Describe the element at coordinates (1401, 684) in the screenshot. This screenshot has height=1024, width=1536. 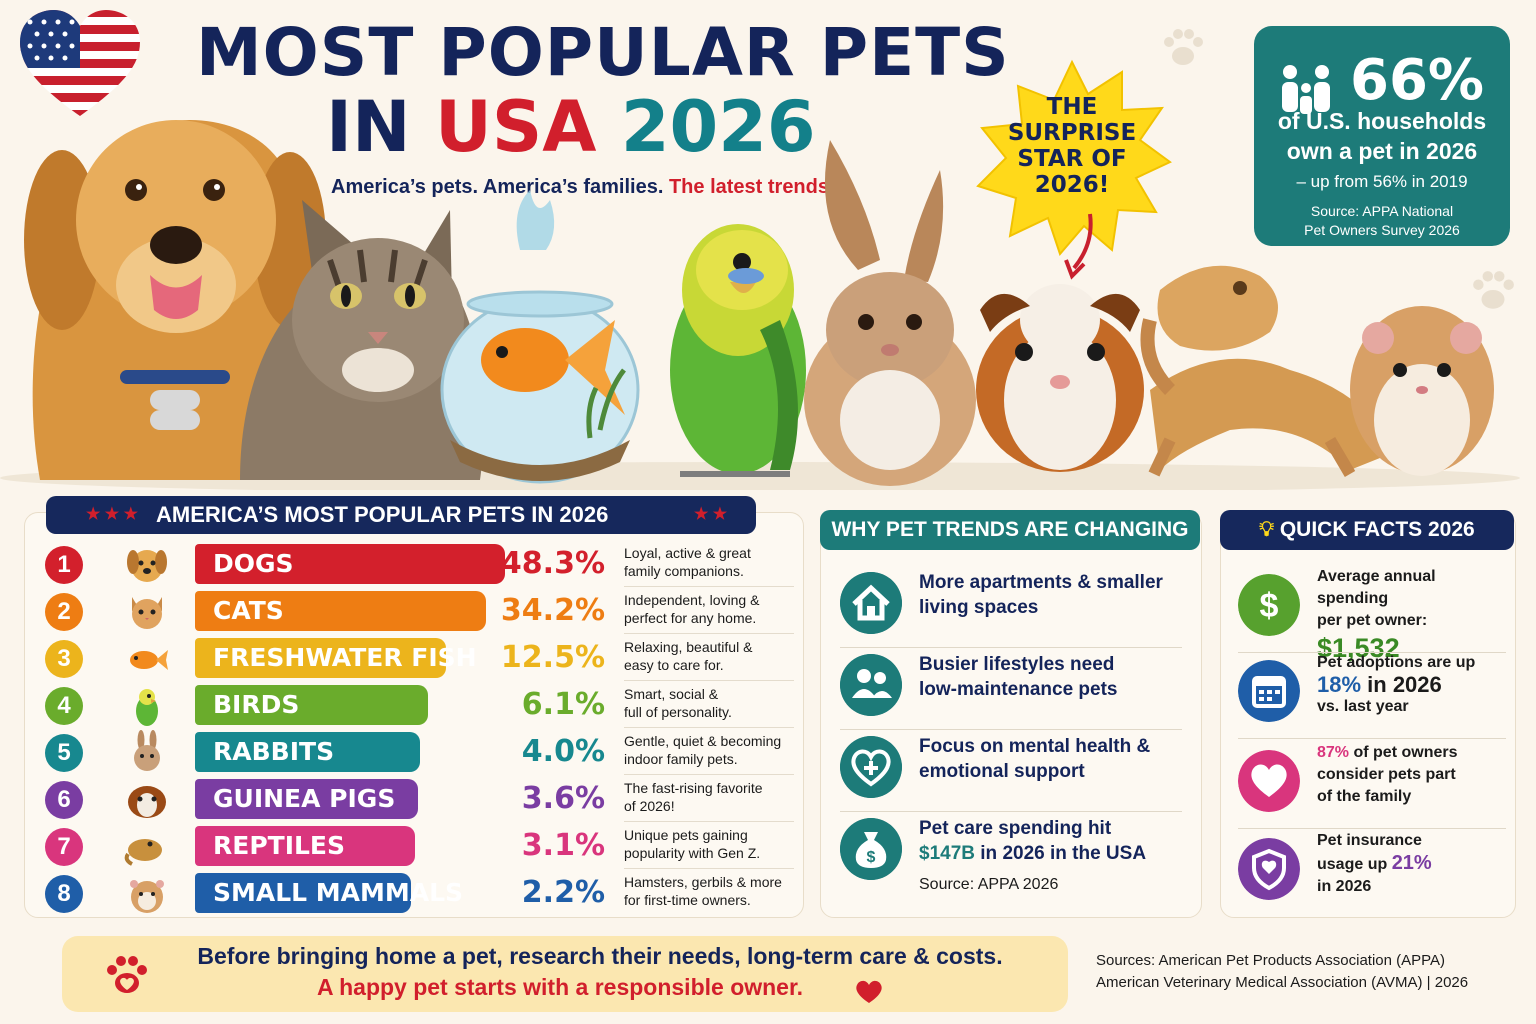
I see `fact-line-2: in 2026` at that location.